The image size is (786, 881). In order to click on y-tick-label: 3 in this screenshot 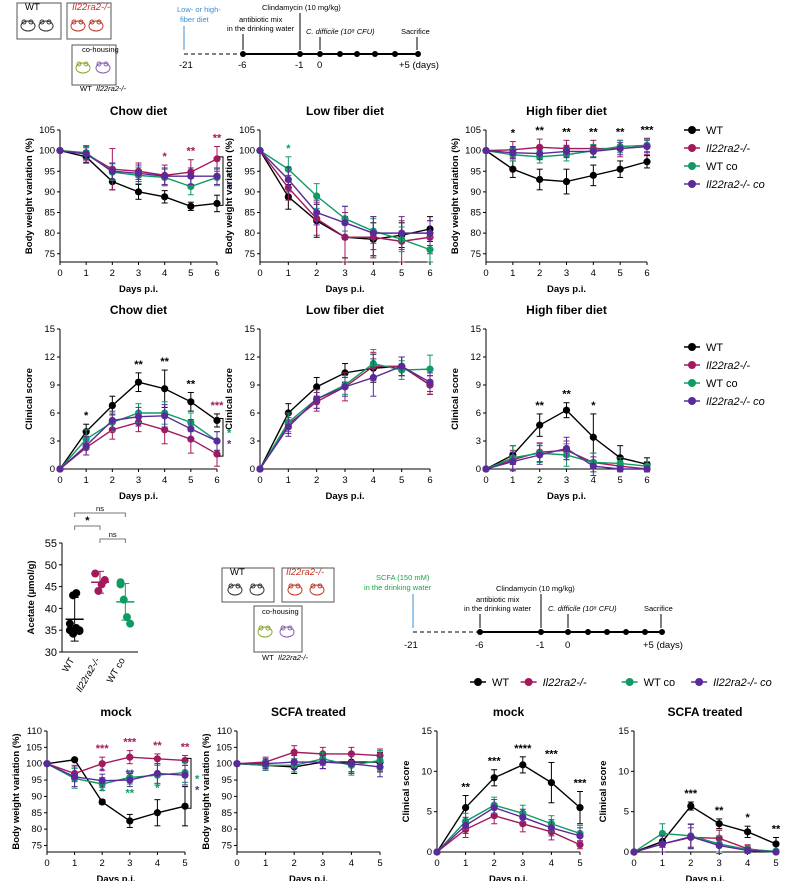, I will do `click(478, 441)`.